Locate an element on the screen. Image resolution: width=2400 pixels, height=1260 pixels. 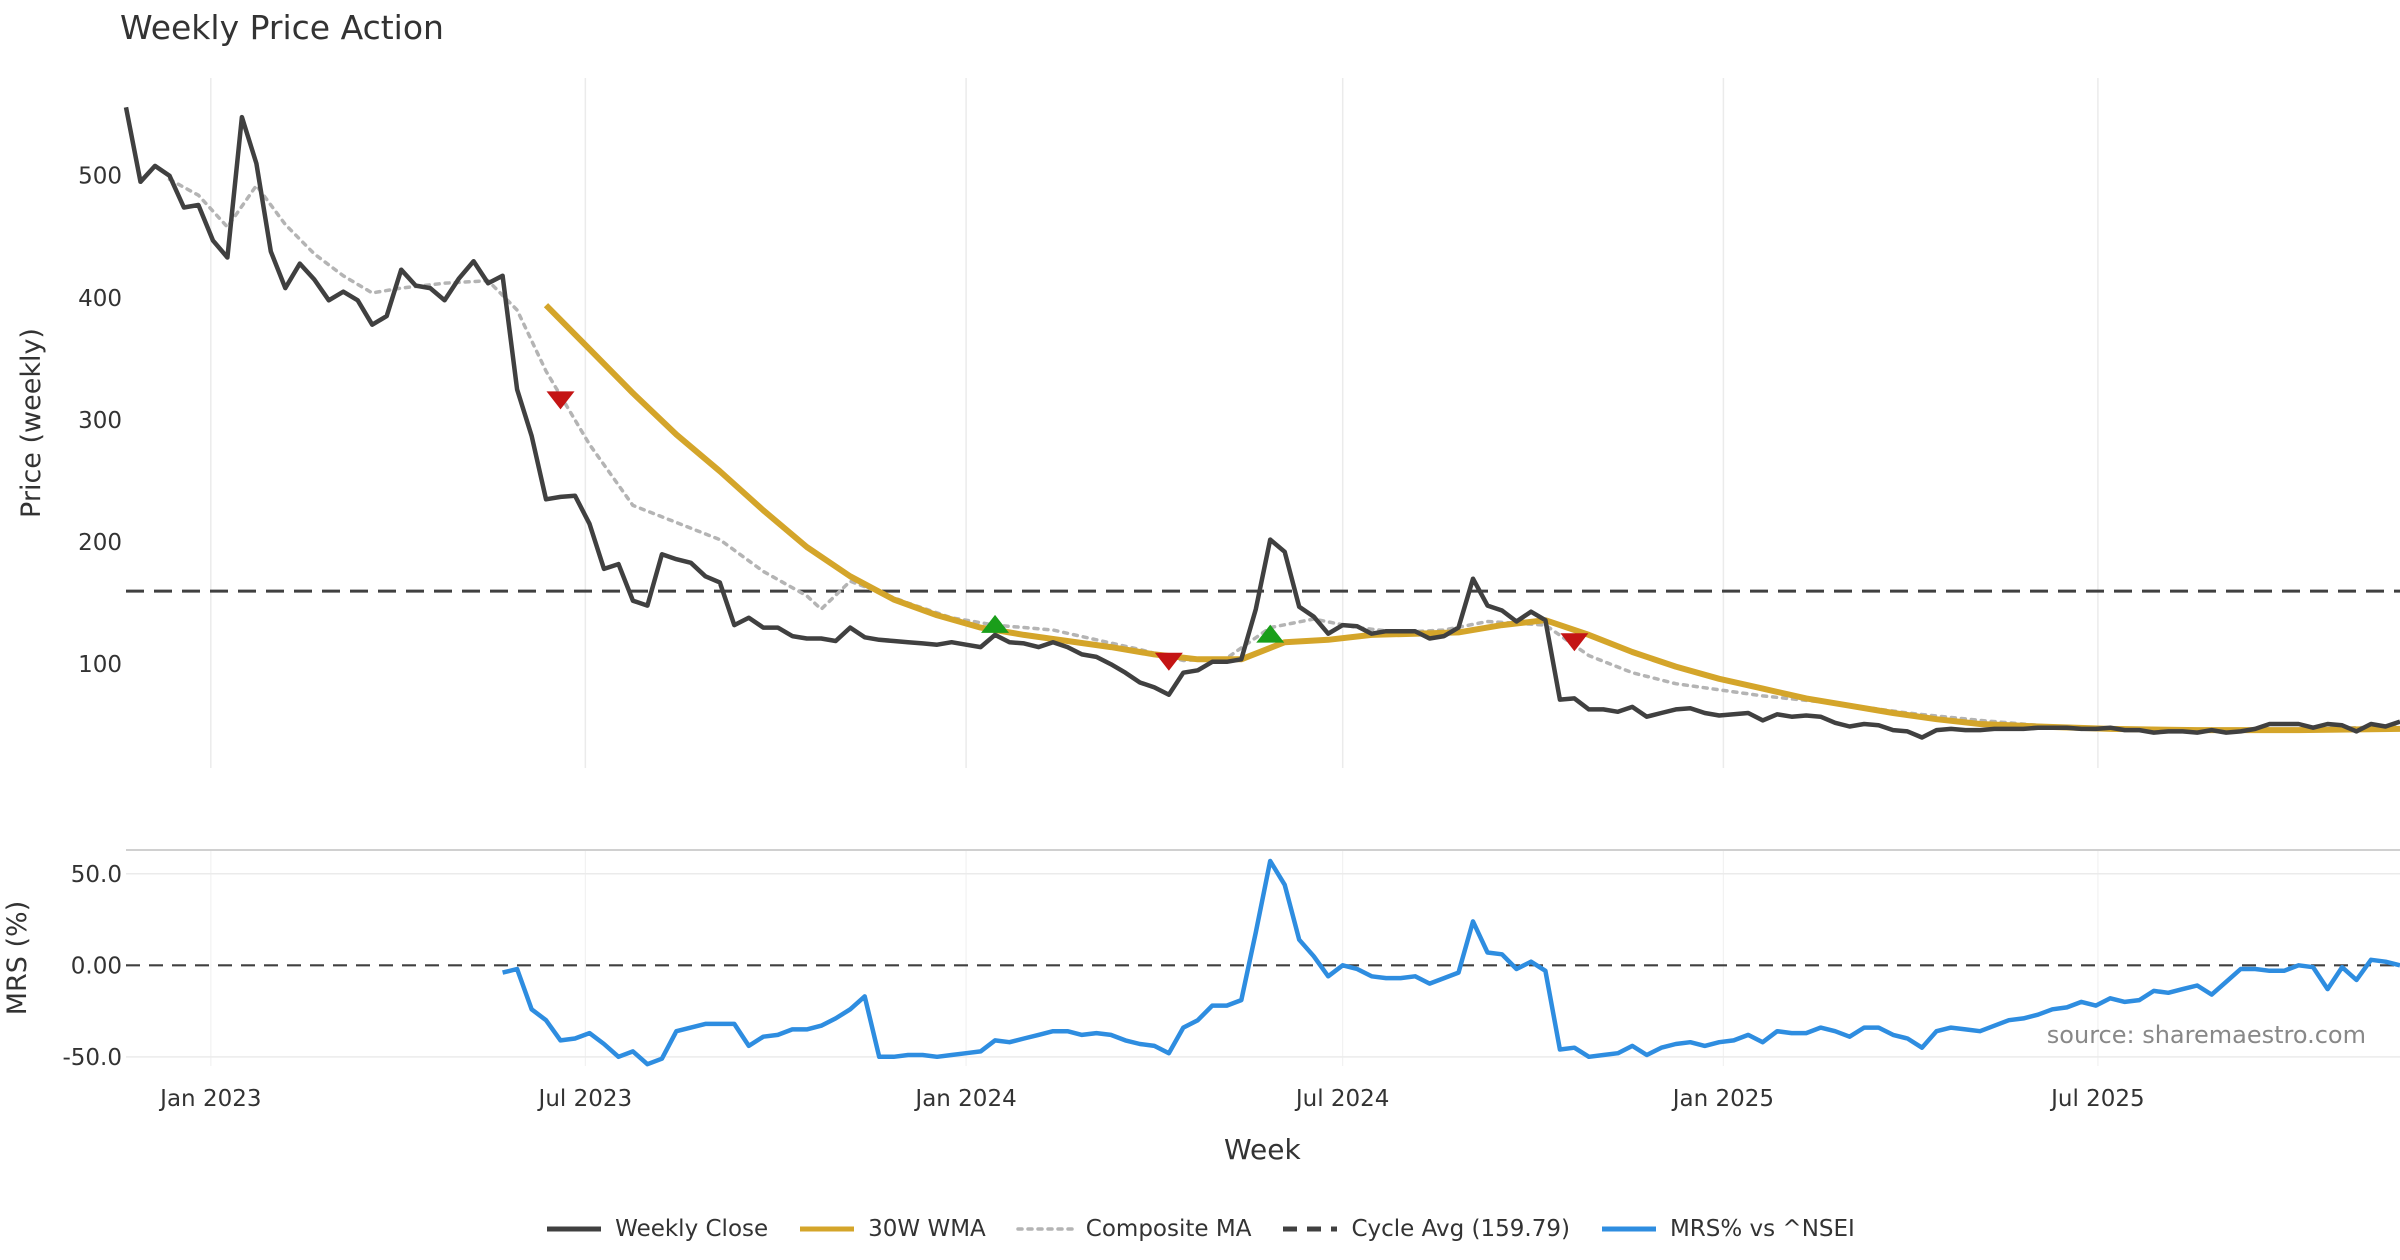
legend-item: Weekly Close is located at coordinates (656, 1229).